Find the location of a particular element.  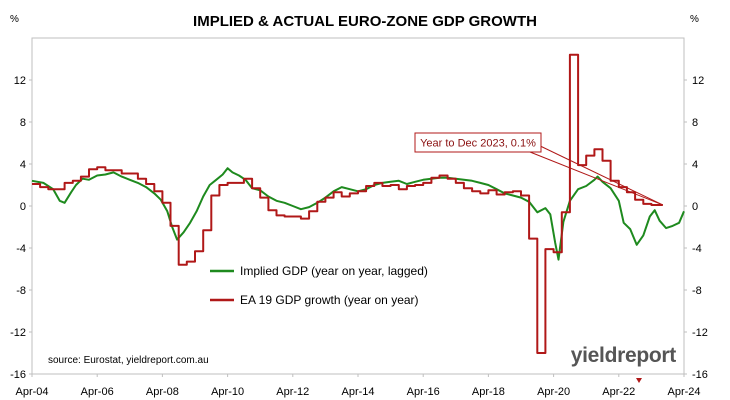

marker-arrow-icon is located at coordinates (639, 380).